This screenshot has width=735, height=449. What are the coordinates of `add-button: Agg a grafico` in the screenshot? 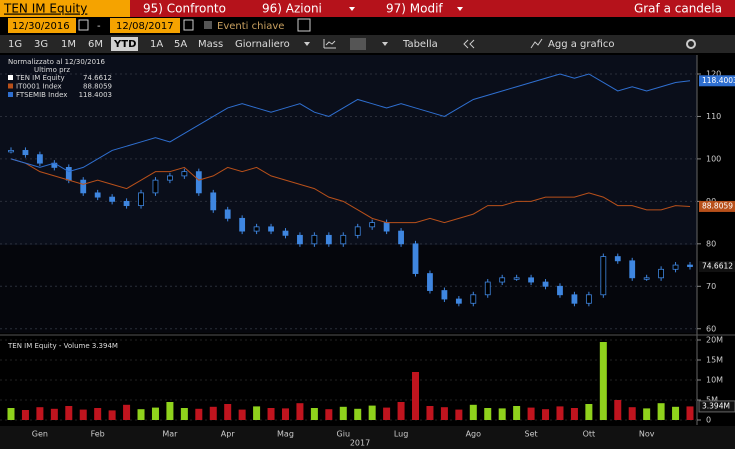 It's located at (581, 44).